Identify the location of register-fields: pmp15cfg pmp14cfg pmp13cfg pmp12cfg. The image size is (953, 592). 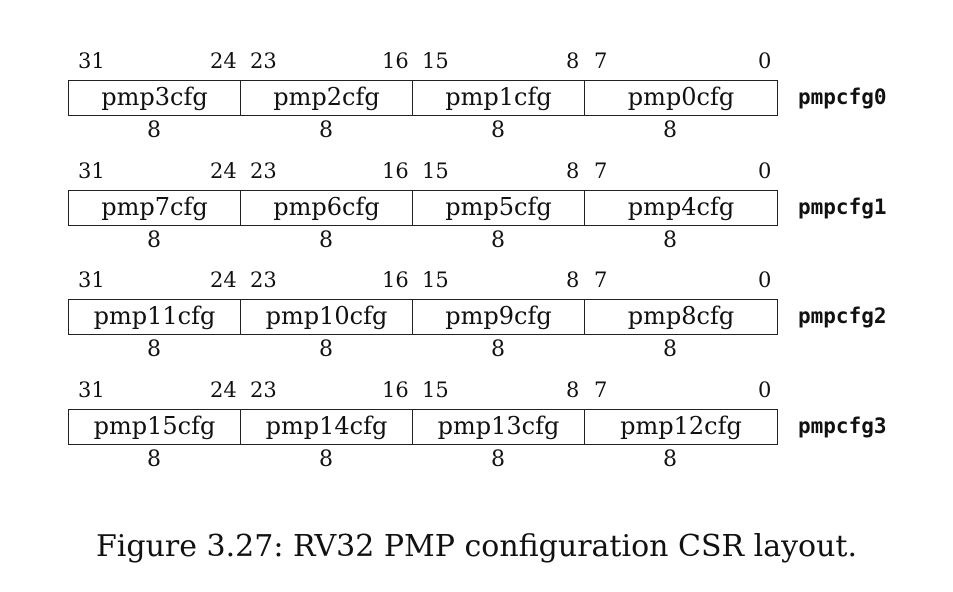
(423, 427).